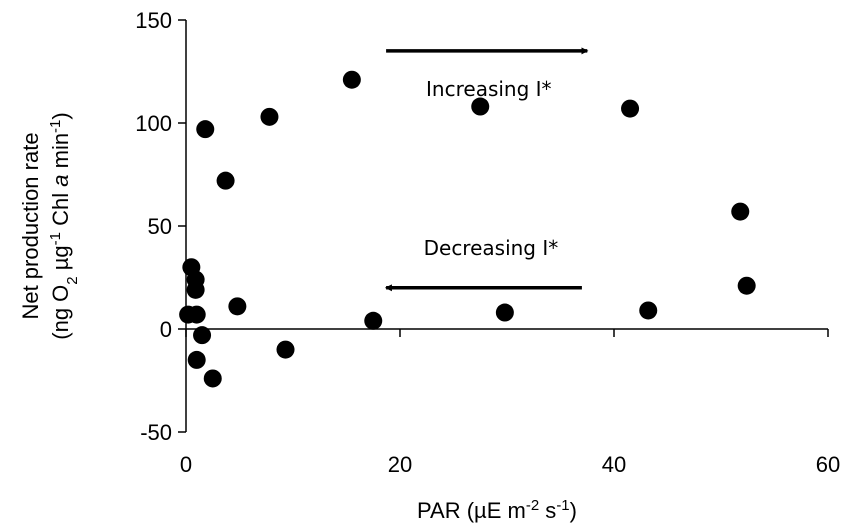 This screenshot has width=856, height=529. Describe the element at coordinates (160, 226) in the screenshot. I see `y-tick-label: 50` at that location.